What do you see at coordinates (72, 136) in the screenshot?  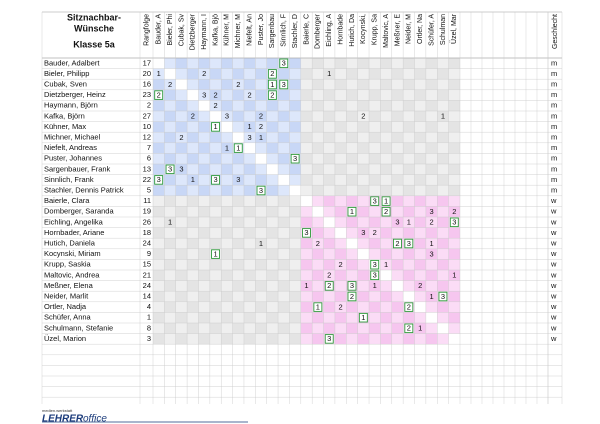 I see `student-name: Michner, Michael` at bounding box center [72, 136].